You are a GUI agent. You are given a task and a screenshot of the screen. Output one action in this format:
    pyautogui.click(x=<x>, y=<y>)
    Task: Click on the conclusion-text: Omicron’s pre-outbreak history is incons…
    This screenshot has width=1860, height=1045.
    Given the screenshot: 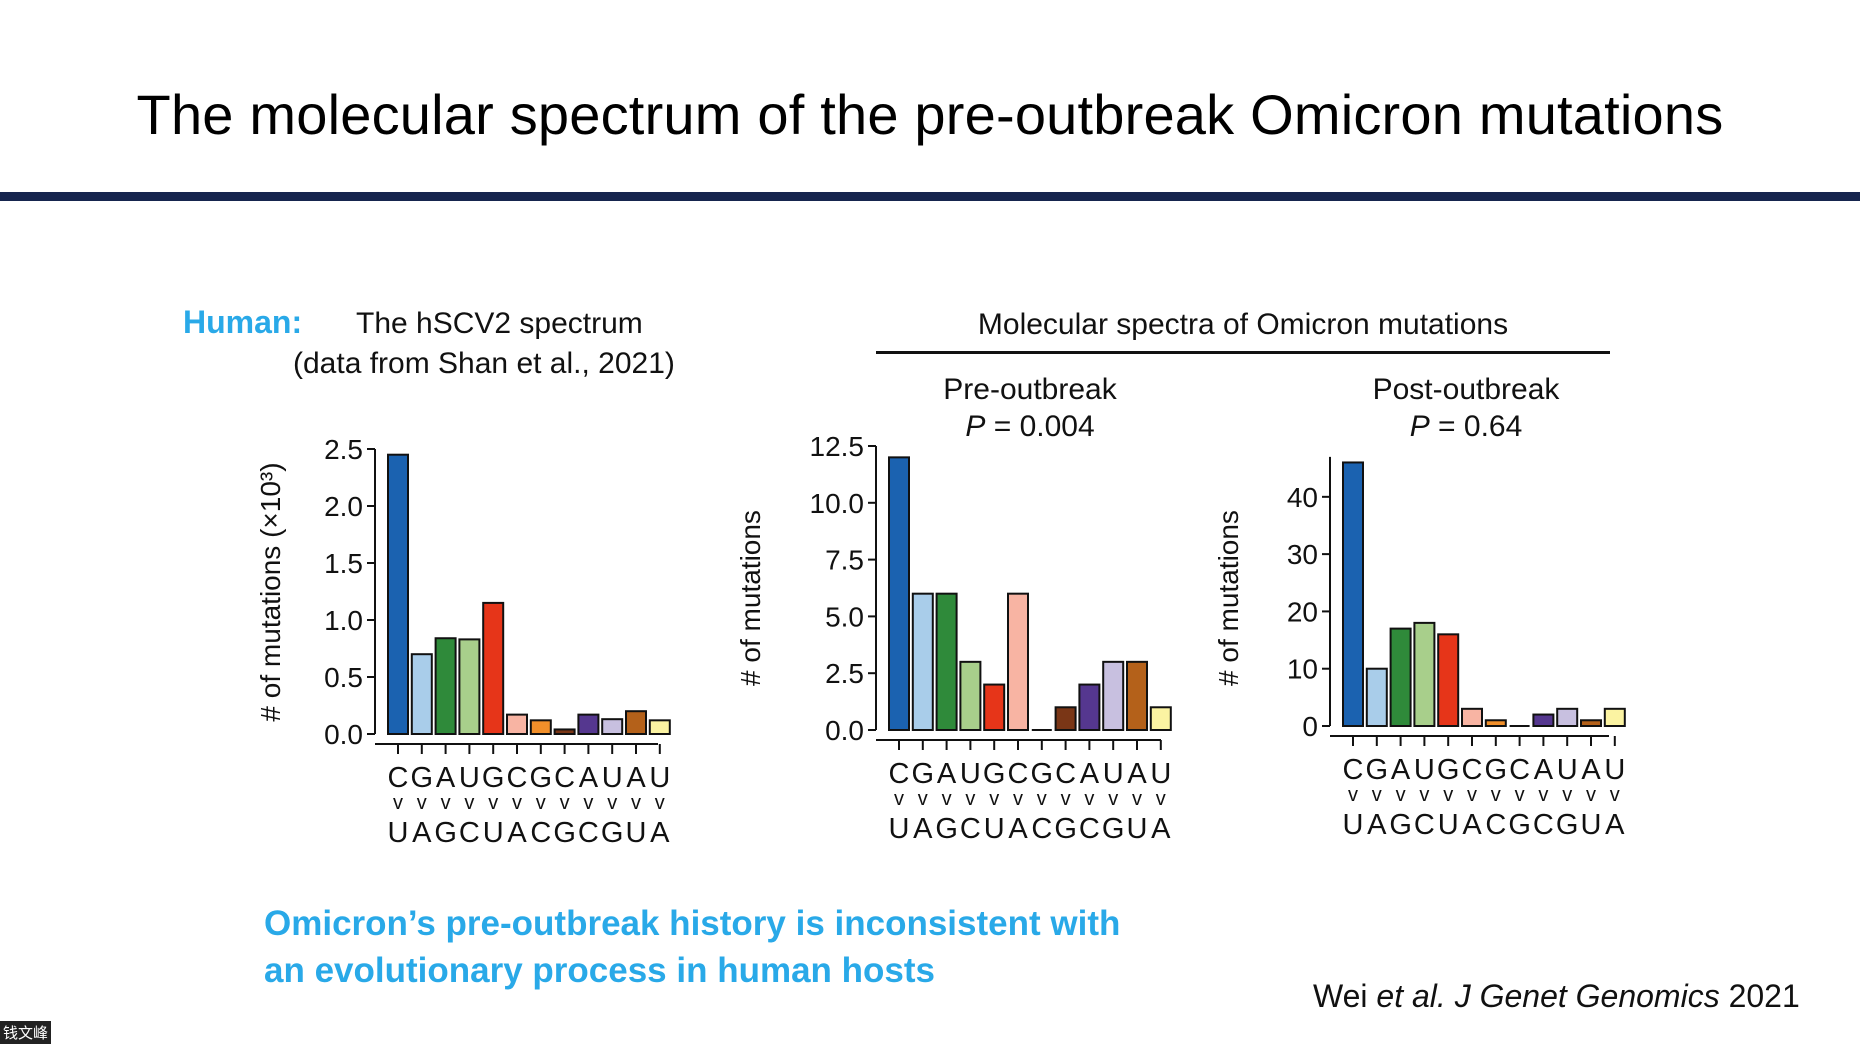 What is the action you would take?
    pyautogui.click(x=692, y=947)
    